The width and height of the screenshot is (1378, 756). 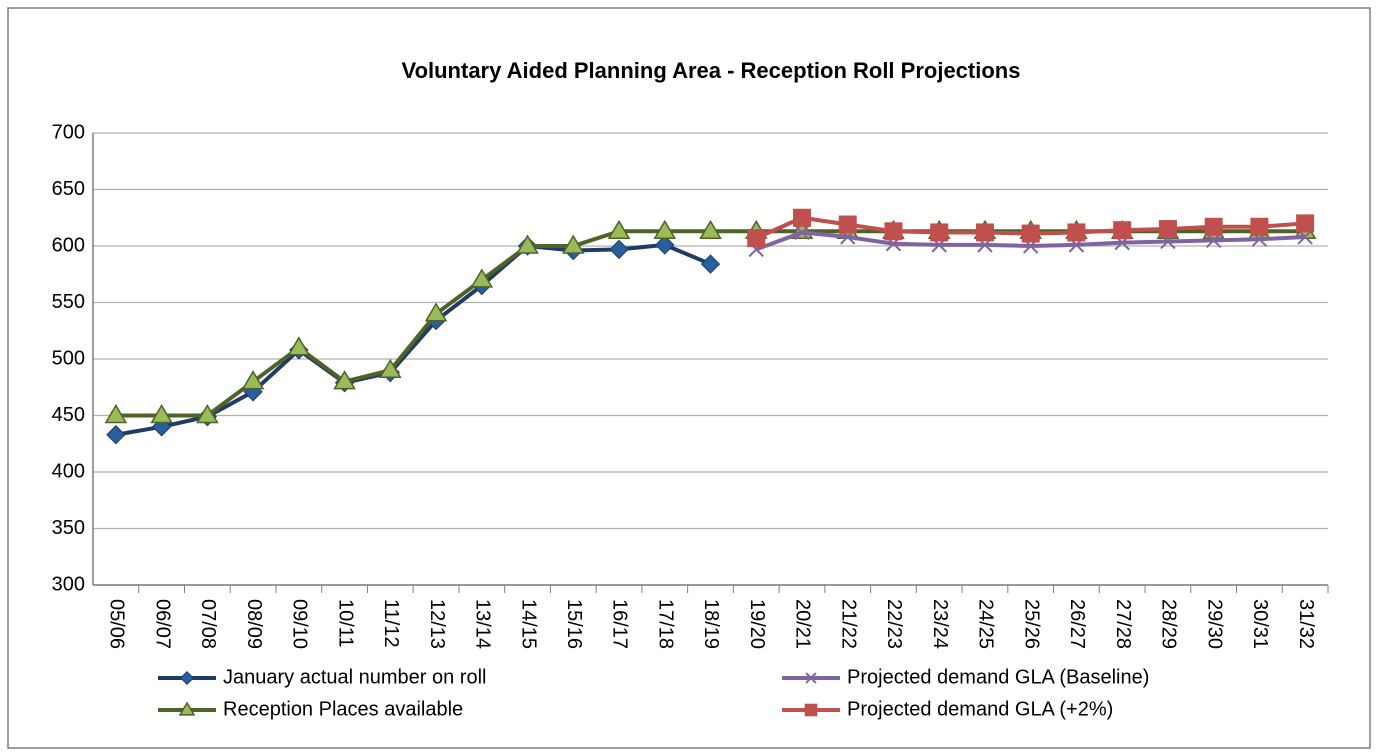 What do you see at coordinates (1169, 624) in the screenshot?
I see `x-tick-label: 28/29` at bounding box center [1169, 624].